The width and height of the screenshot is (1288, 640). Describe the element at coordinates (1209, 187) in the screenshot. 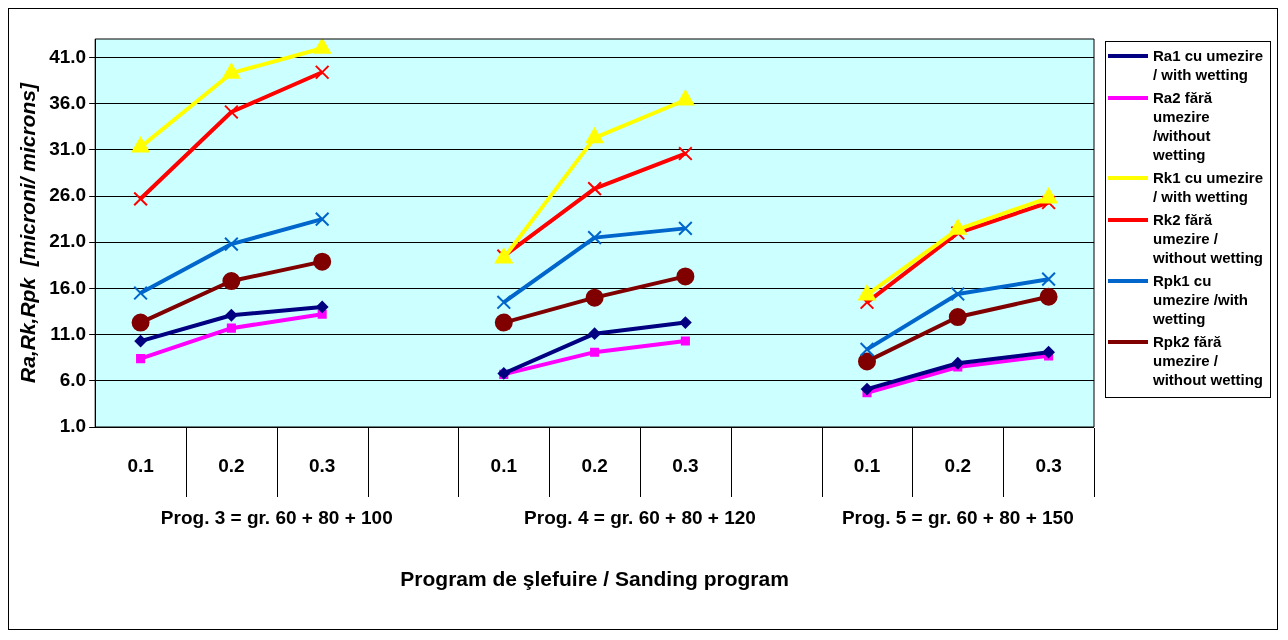

I see `legend-label: Rk1 cu umezire / with wetting` at that location.